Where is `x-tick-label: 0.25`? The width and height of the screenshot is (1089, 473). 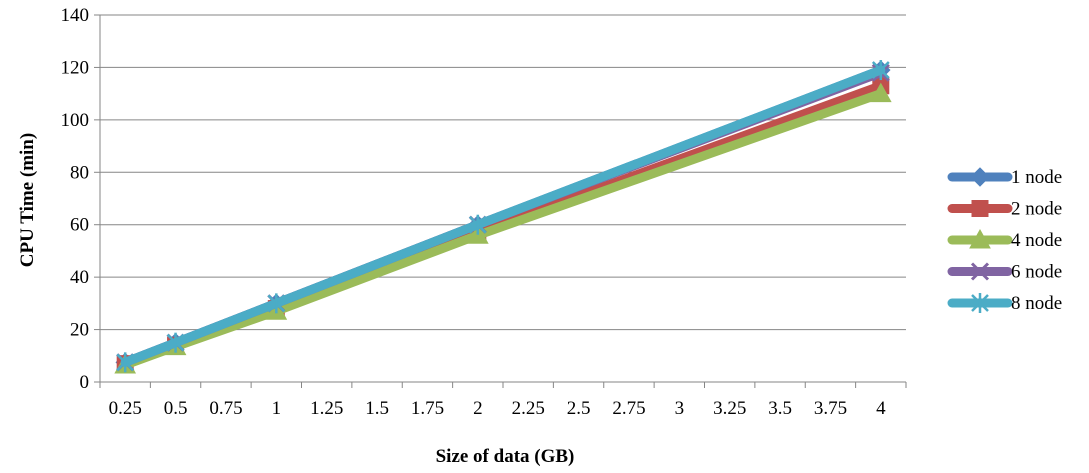
x-tick-label: 0.25 is located at coordinates (125, 408).